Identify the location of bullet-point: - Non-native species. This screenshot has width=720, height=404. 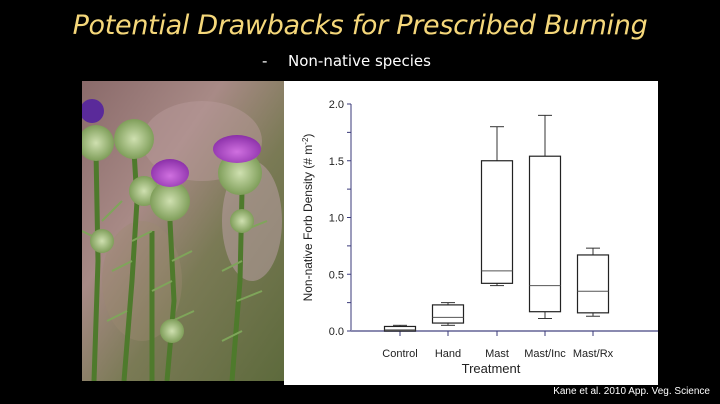
(346, 61).